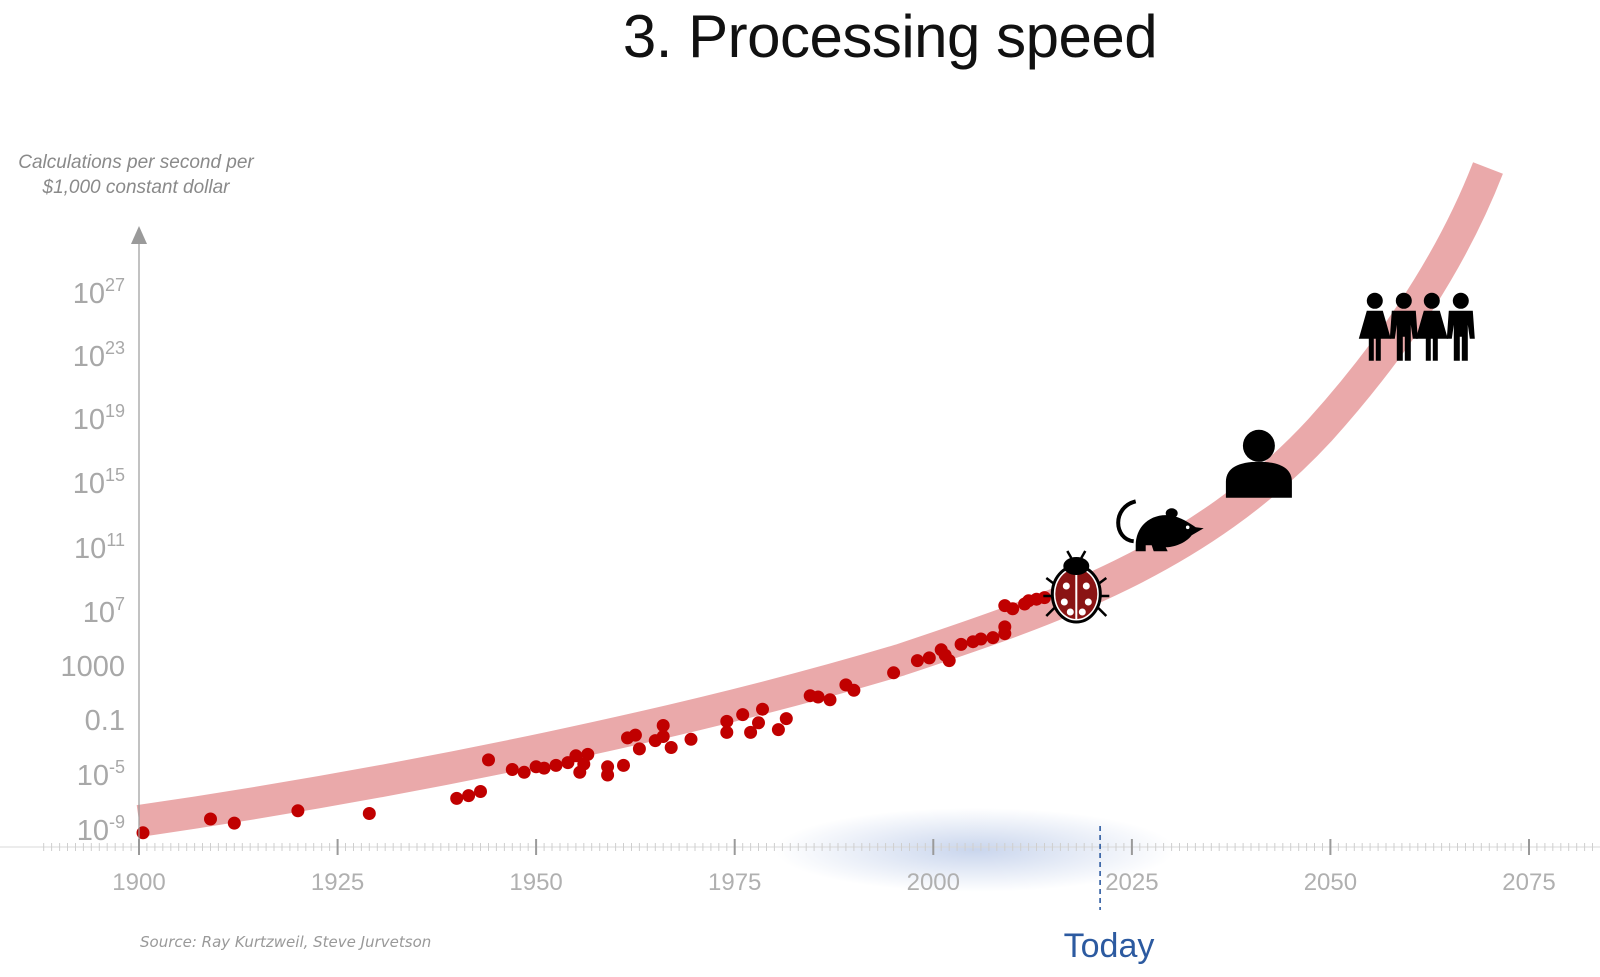  I want to click on mouse-icon, so click(1160, 525).